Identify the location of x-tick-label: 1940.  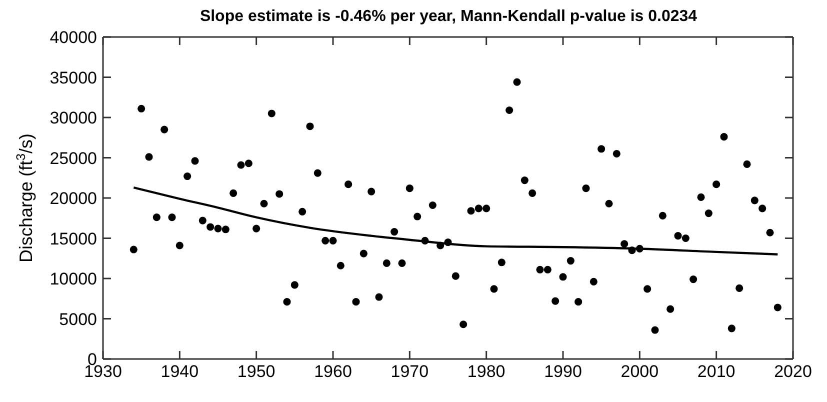
(179, 372).